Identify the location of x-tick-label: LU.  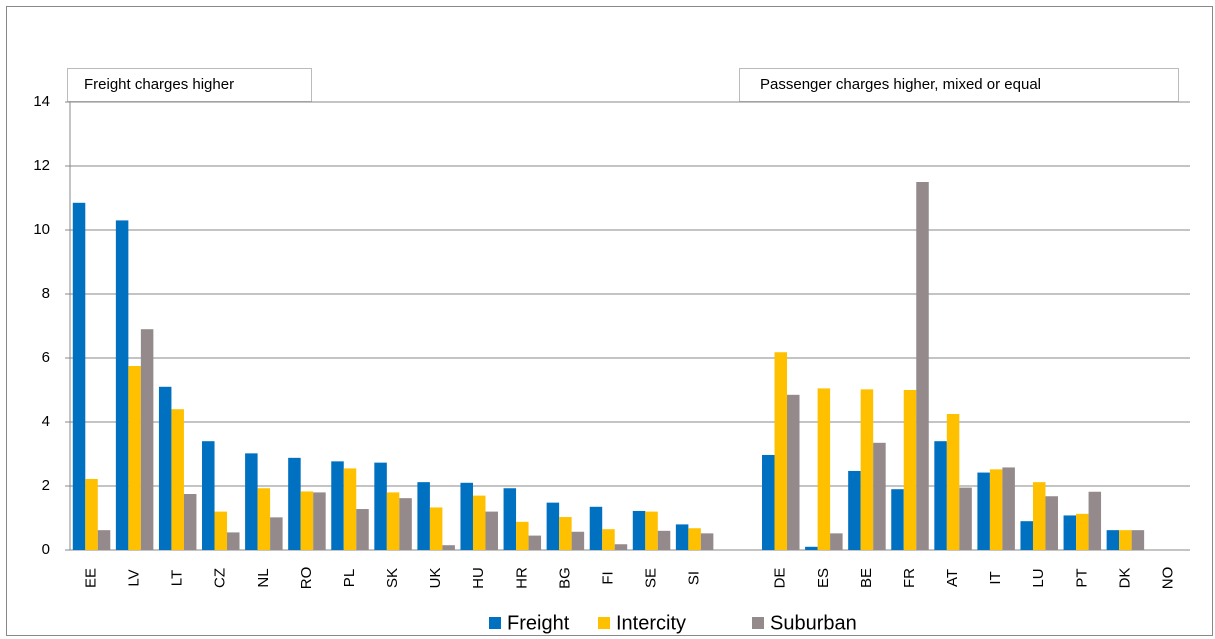
(1038, 577).